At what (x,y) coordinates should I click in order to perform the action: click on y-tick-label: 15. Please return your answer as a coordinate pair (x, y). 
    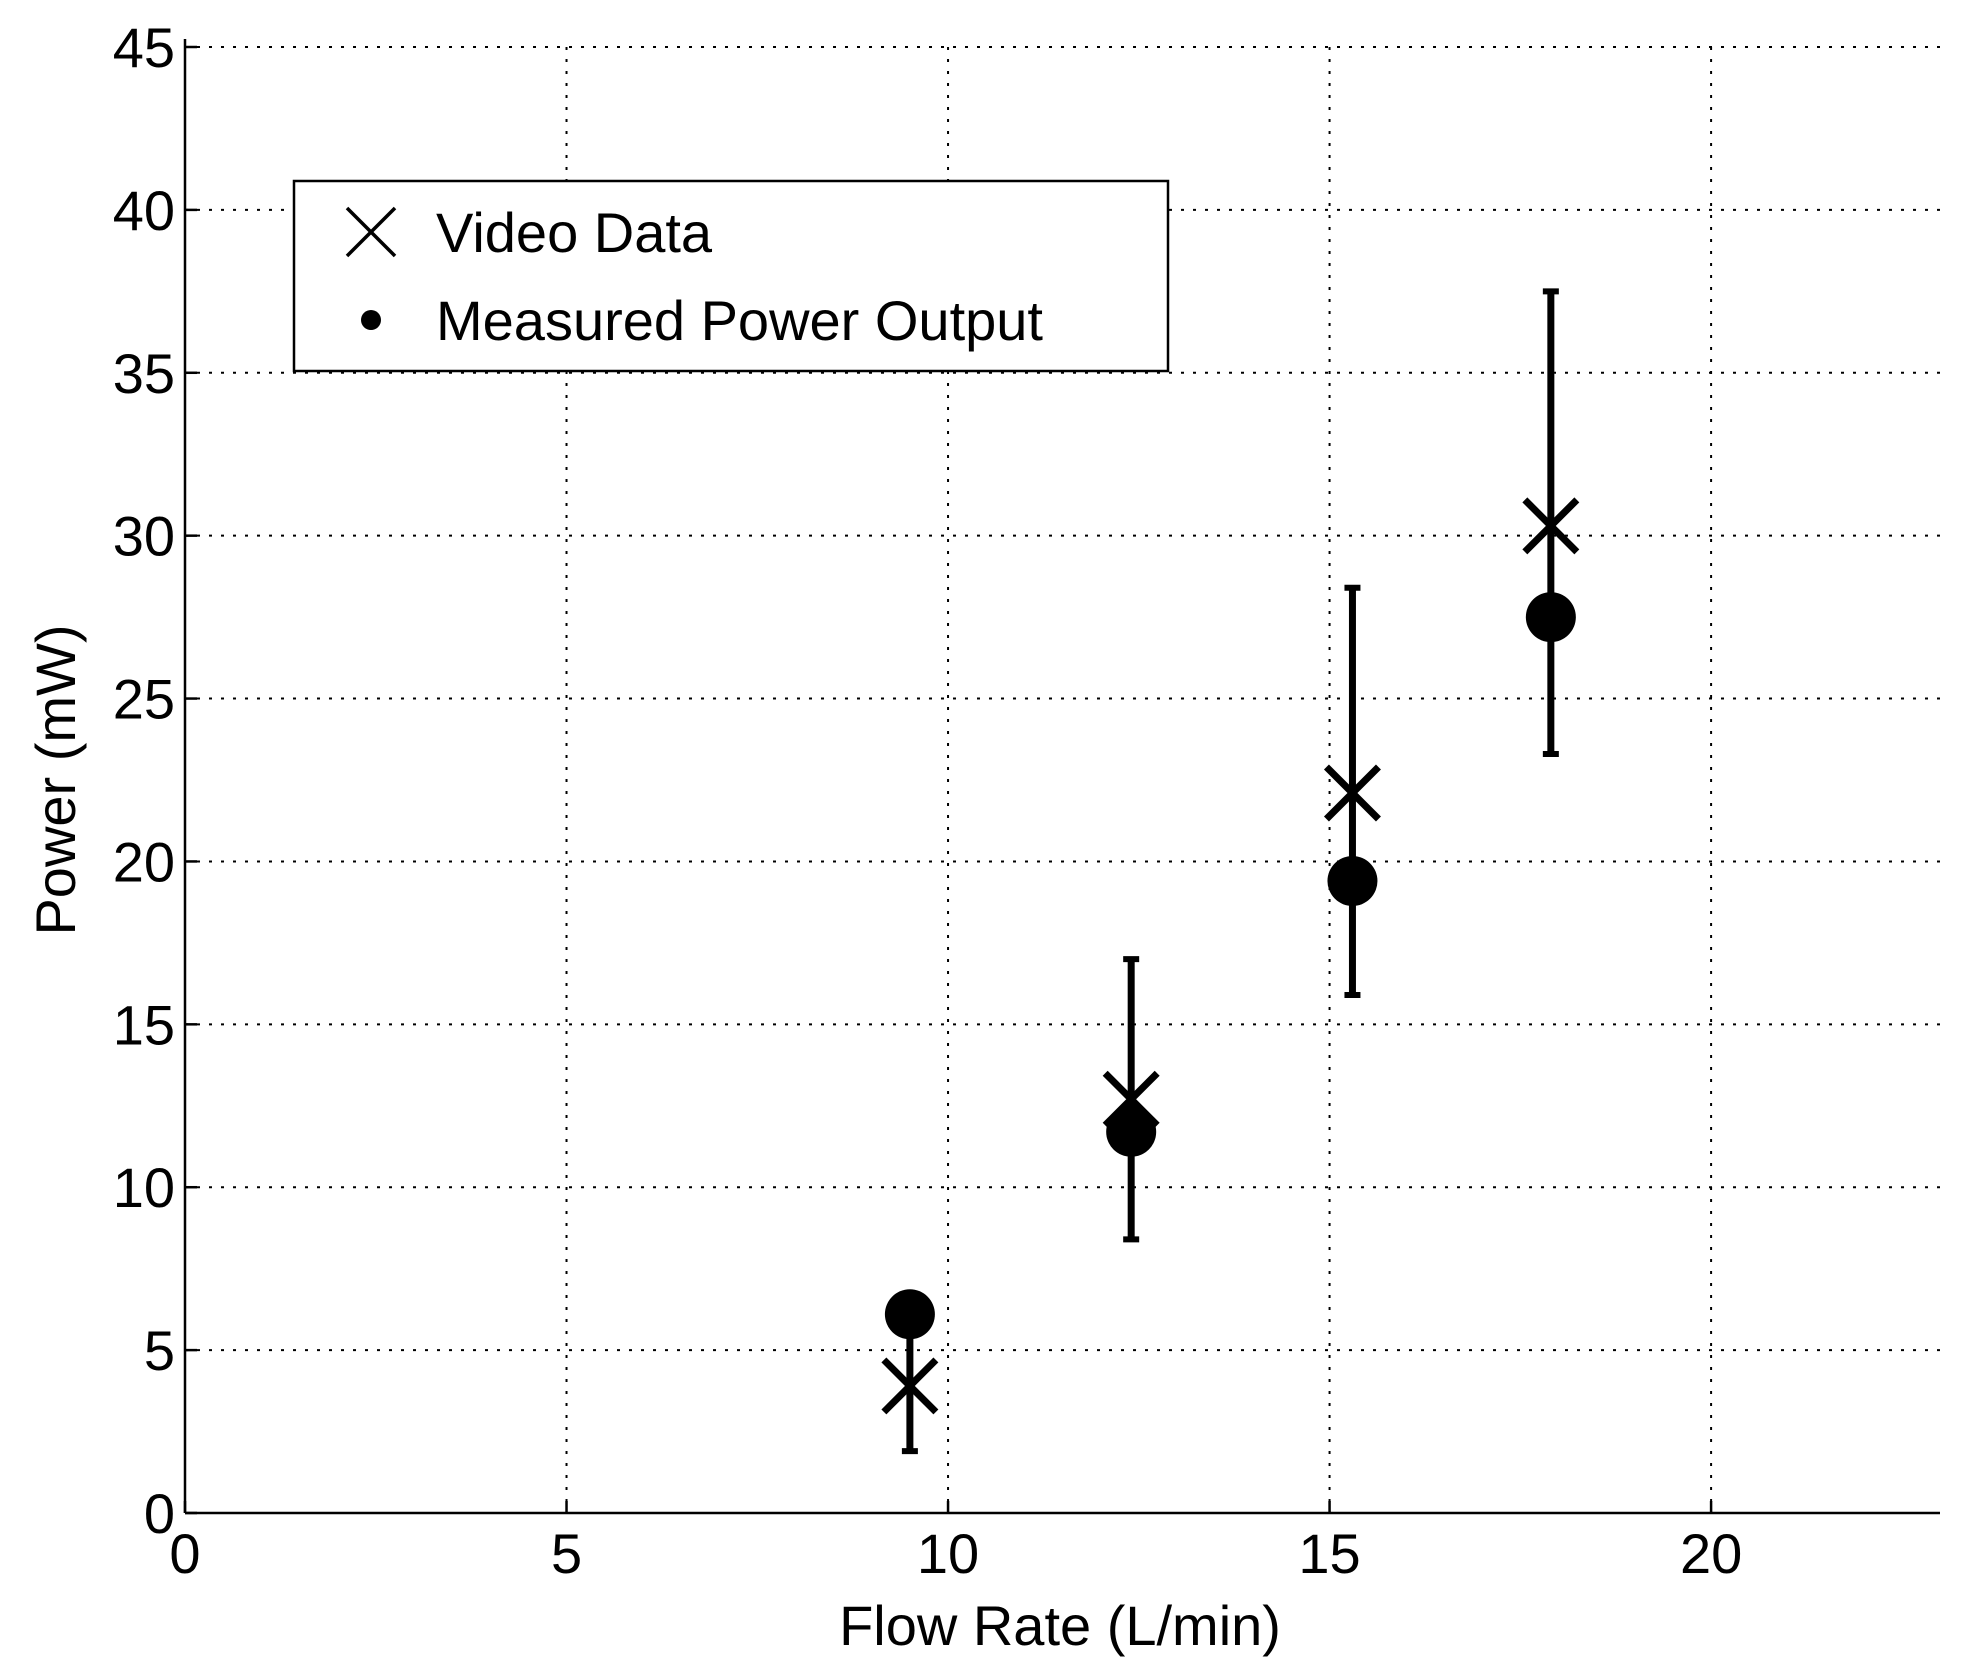
    Looking at the image, I should click on (144, 1024).